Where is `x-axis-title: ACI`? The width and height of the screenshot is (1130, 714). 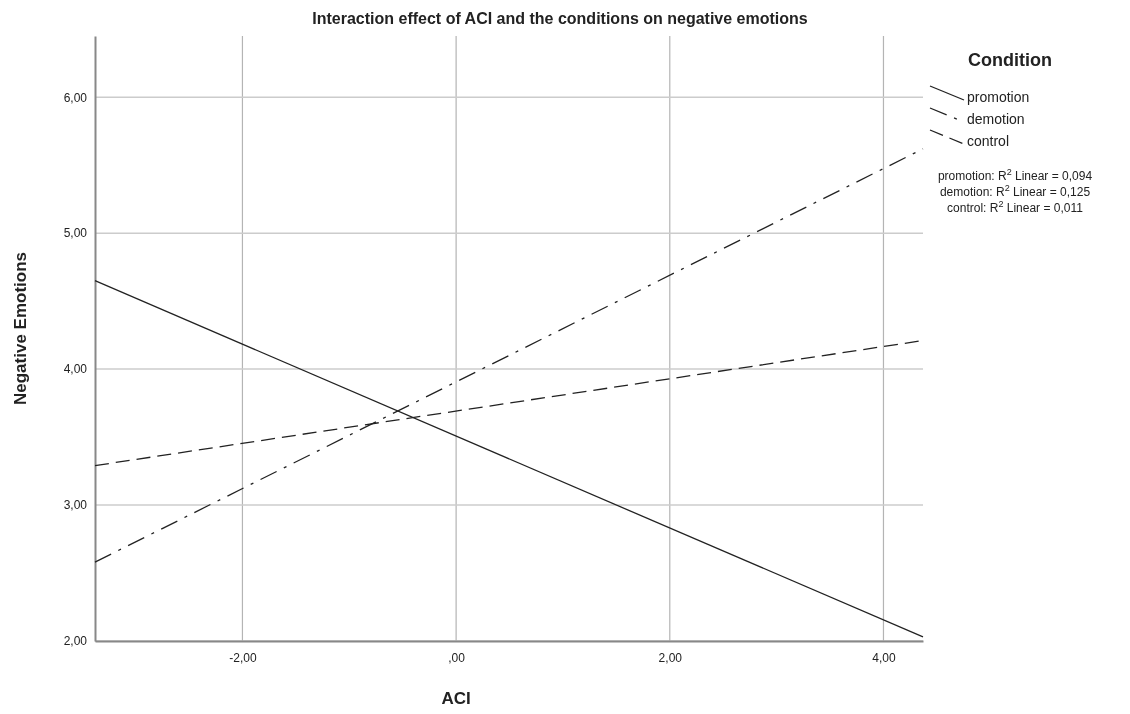 x-axis-title: ACI is located at coordinates (456, 698).